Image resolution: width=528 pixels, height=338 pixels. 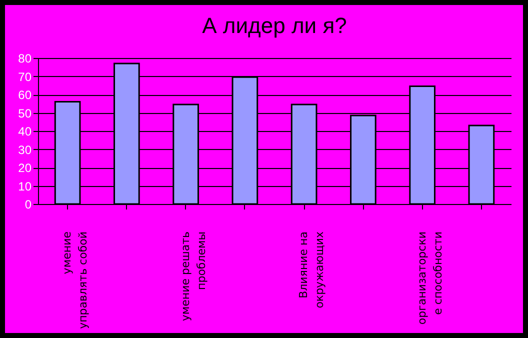 I want to click on y-tick-label: 10, so click(x=25, y=186).